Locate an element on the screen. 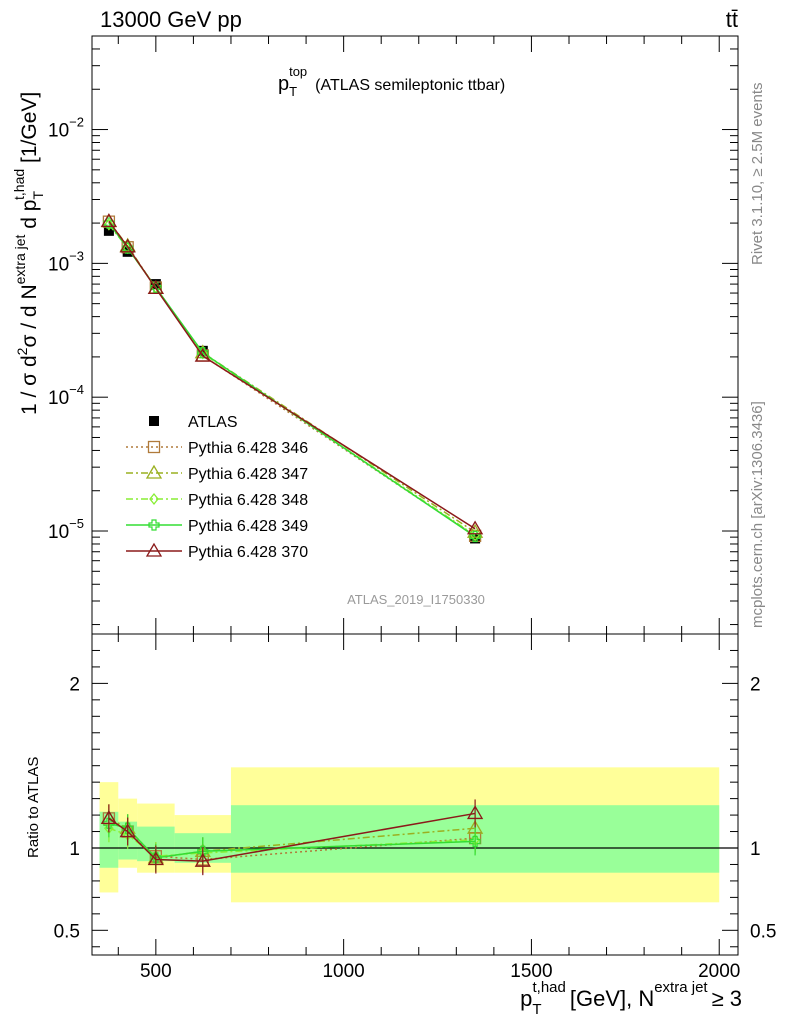 The image size is (786, 1024). series-pythia-6-428-347-point is located at coordinates (475, 530).